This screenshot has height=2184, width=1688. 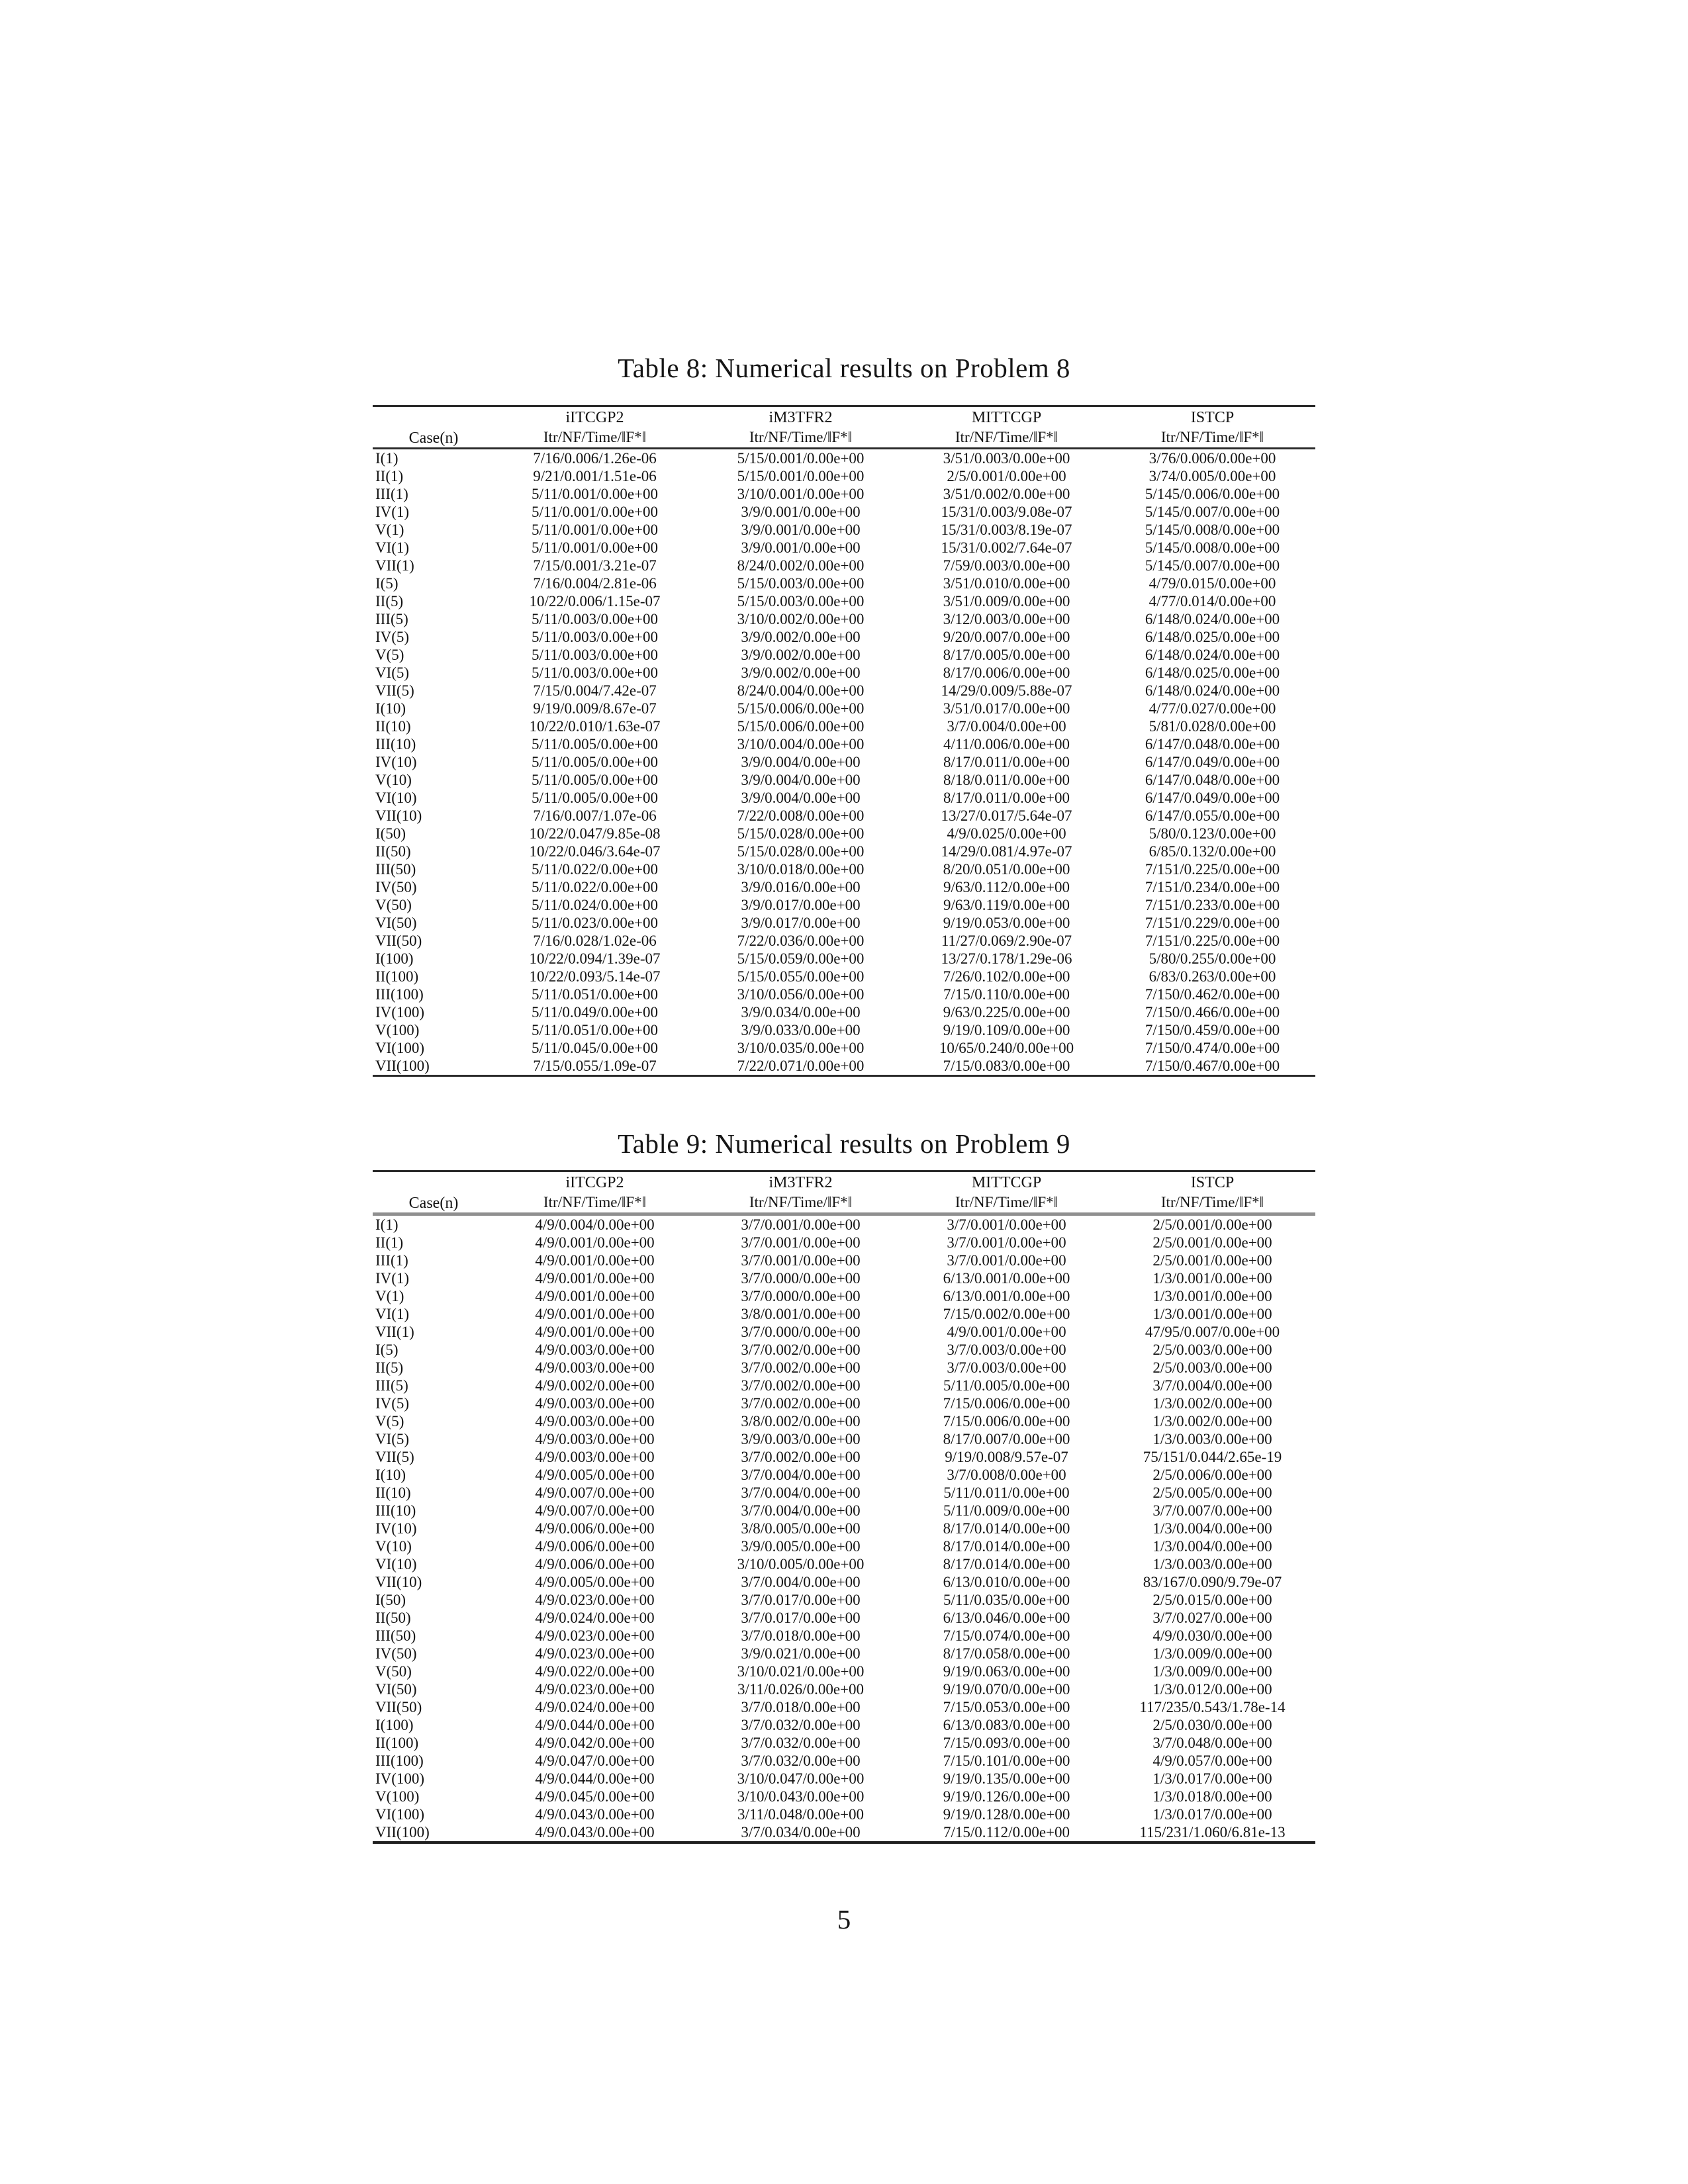 I want to click on value-cell: 11/27/0.069/2.90e-07, so click(x=1006, y=940).